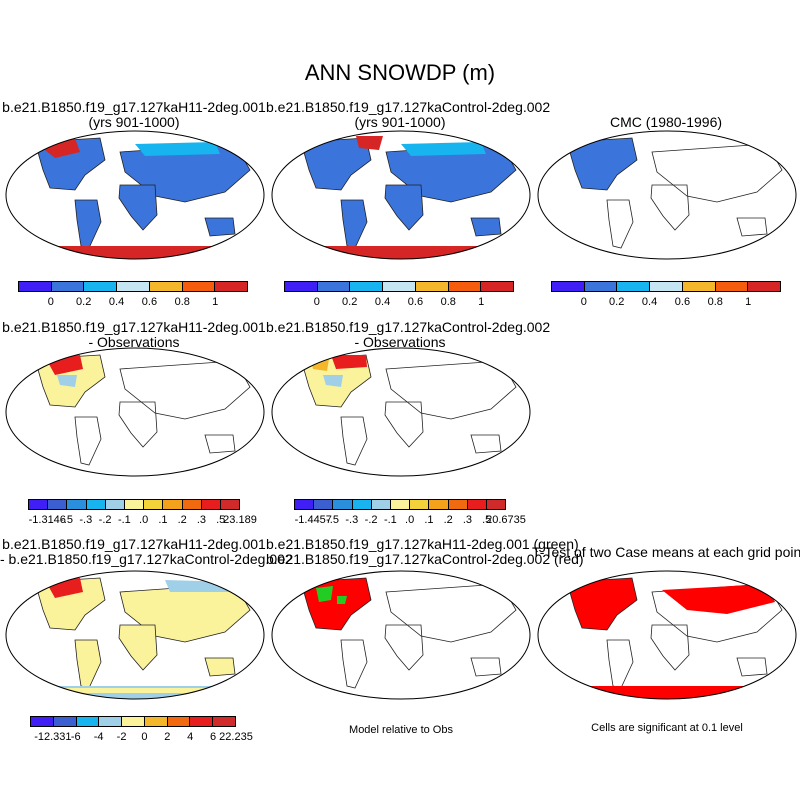 The image size is (800, 800). Describe the element at coordinates (221, 520) in the screenshot. I see `colorbar-tick-label: .5` at that location.